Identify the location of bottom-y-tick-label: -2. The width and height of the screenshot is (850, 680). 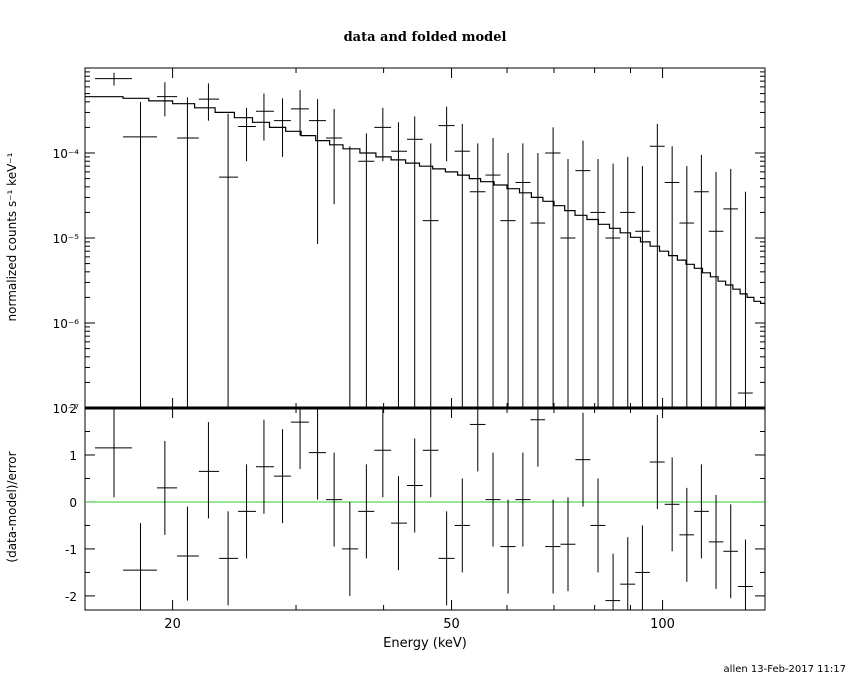
(71, 597).